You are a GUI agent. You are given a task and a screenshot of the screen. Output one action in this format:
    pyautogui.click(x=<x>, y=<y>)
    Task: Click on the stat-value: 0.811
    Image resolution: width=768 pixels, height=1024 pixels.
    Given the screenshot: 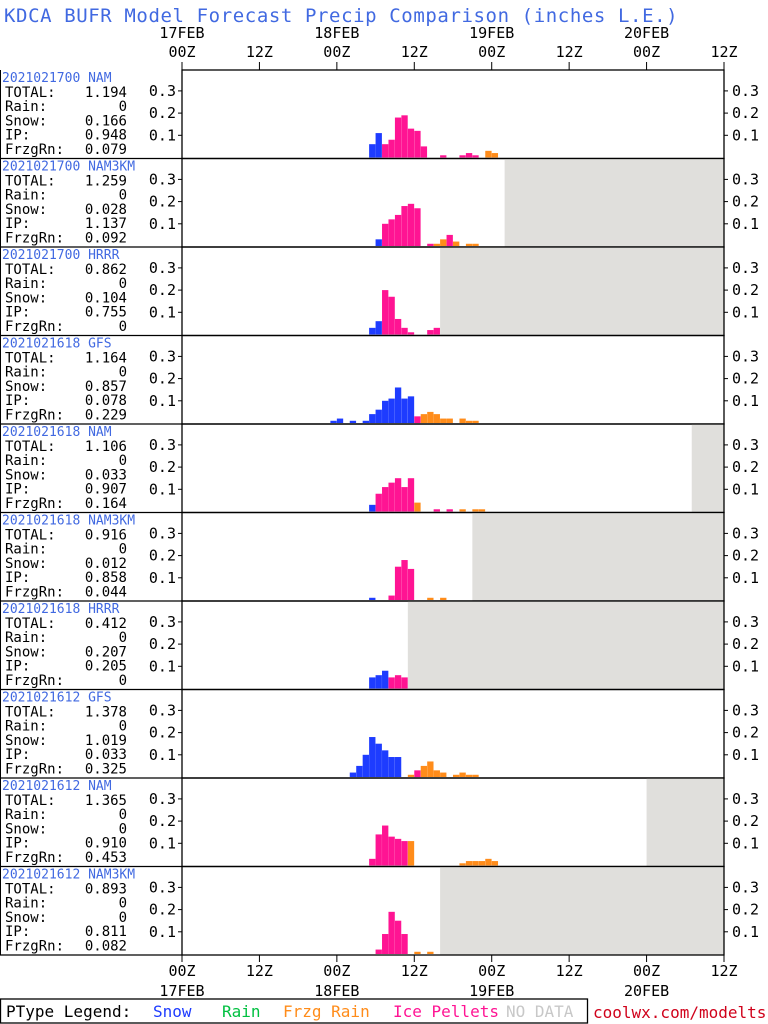 What is the action you would take?
    pyautogui.click(x=106, y=932)
    